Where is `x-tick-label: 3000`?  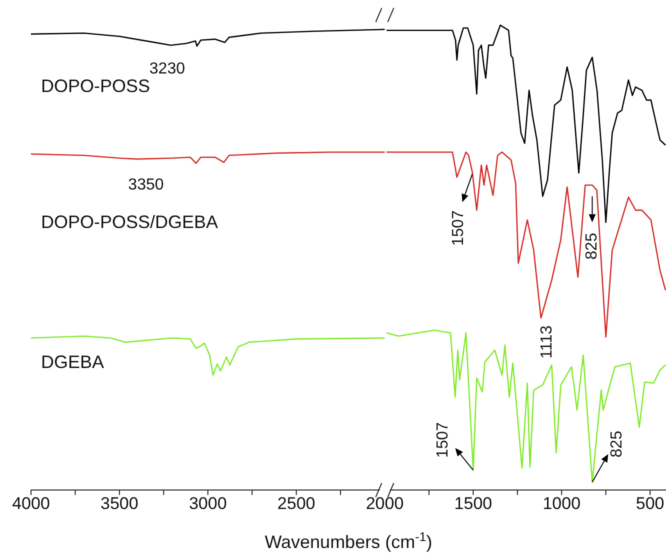 x-tick-label: 3000 is located at coordinates (207, 504).